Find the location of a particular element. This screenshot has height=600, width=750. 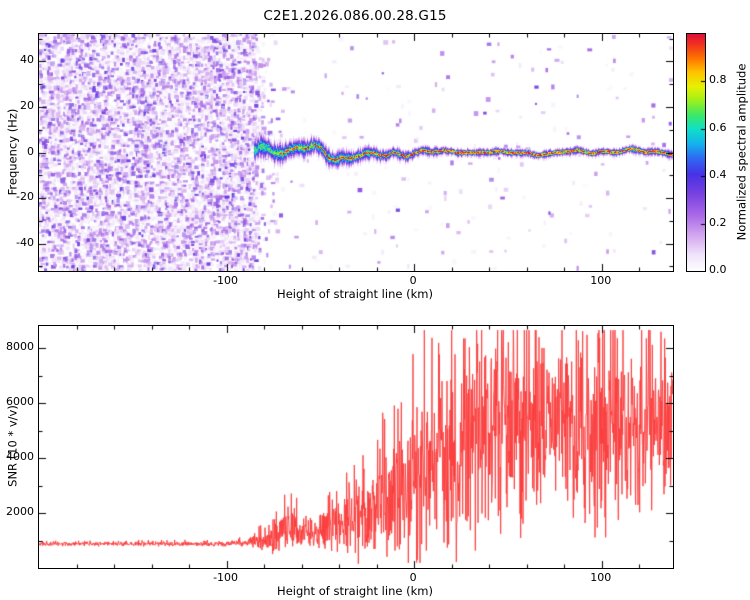

colorbar-tick-label: 0.0 is located at coordinates (718, 269).